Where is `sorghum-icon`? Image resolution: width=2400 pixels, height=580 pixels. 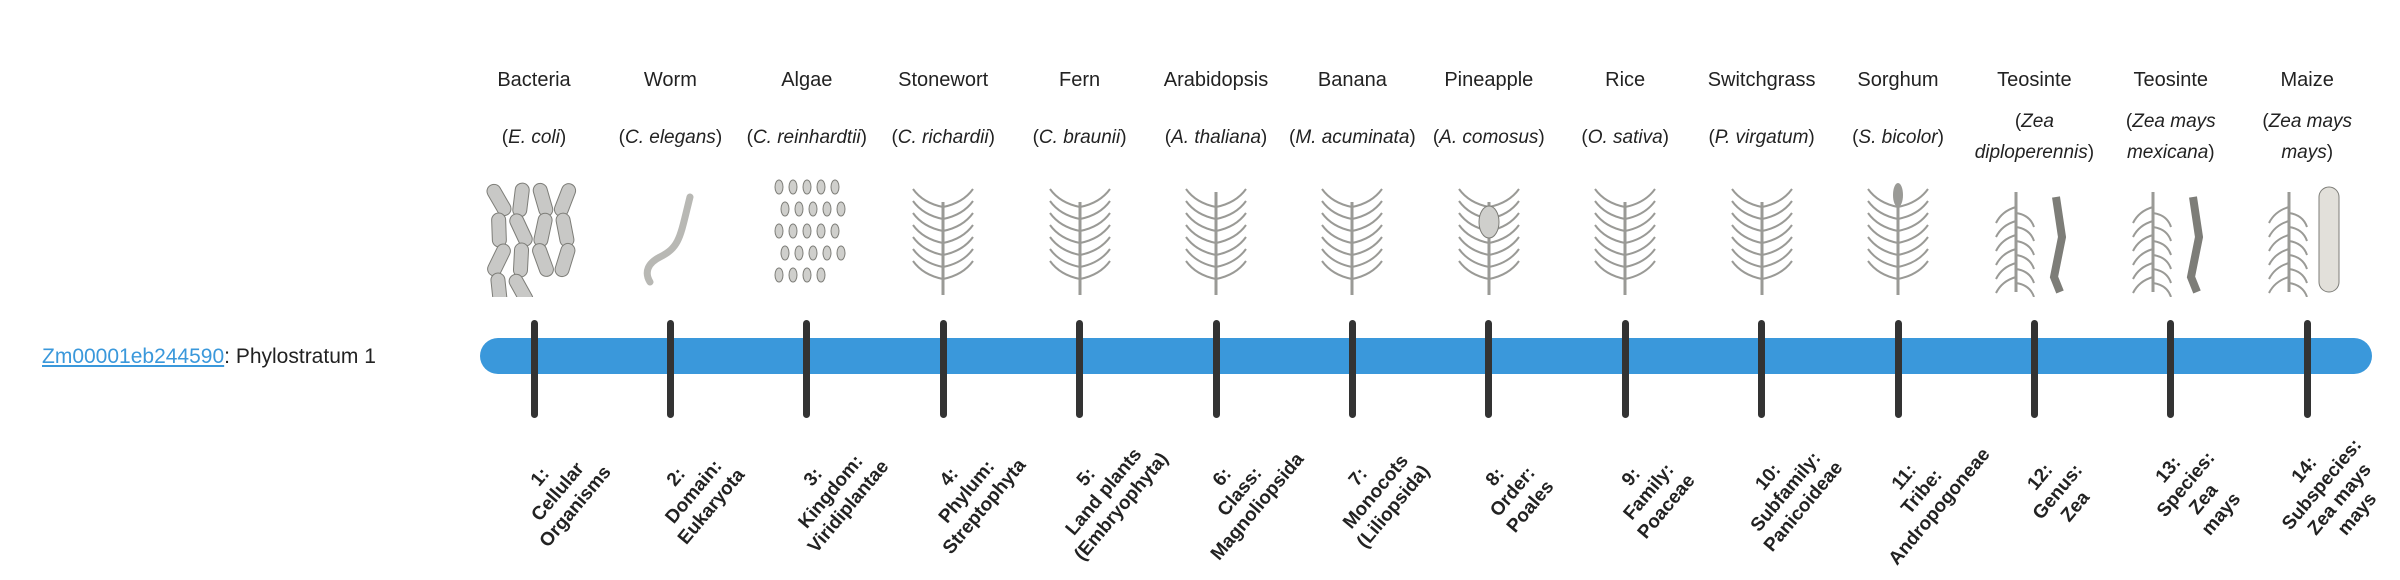
sorghum-icon is located at coordinates (1898, 237).